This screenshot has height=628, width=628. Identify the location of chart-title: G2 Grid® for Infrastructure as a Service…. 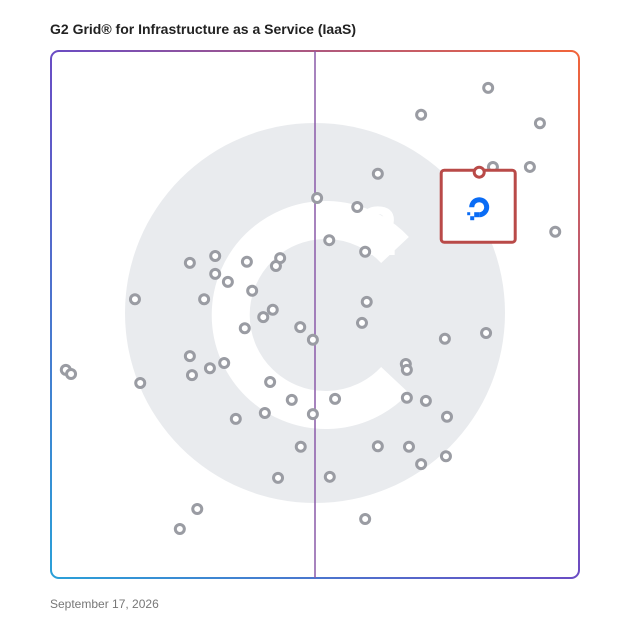
(203, 29).